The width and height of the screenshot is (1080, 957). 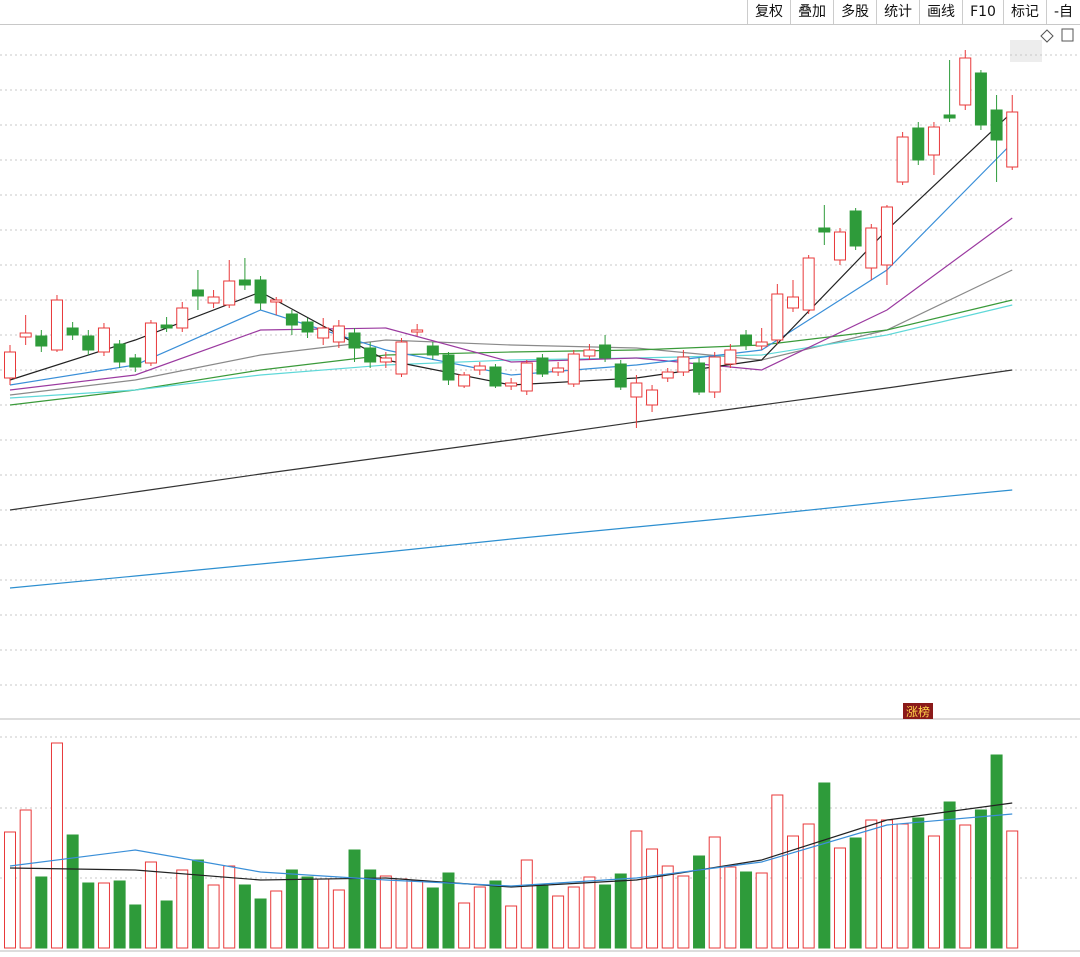 I want to click on panel-icon, so click(x=1067, y=35).